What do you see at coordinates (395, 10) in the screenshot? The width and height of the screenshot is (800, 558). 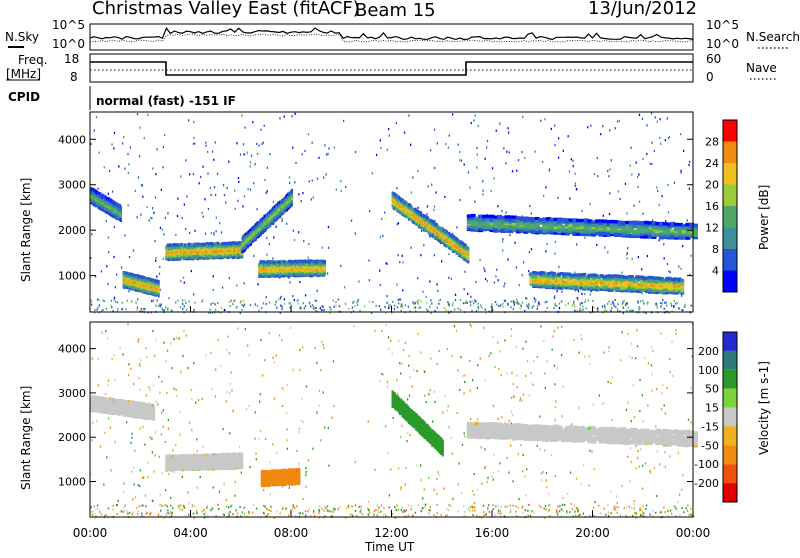 I see `beam-label: Beam 15` at bounding box center [395, 10].